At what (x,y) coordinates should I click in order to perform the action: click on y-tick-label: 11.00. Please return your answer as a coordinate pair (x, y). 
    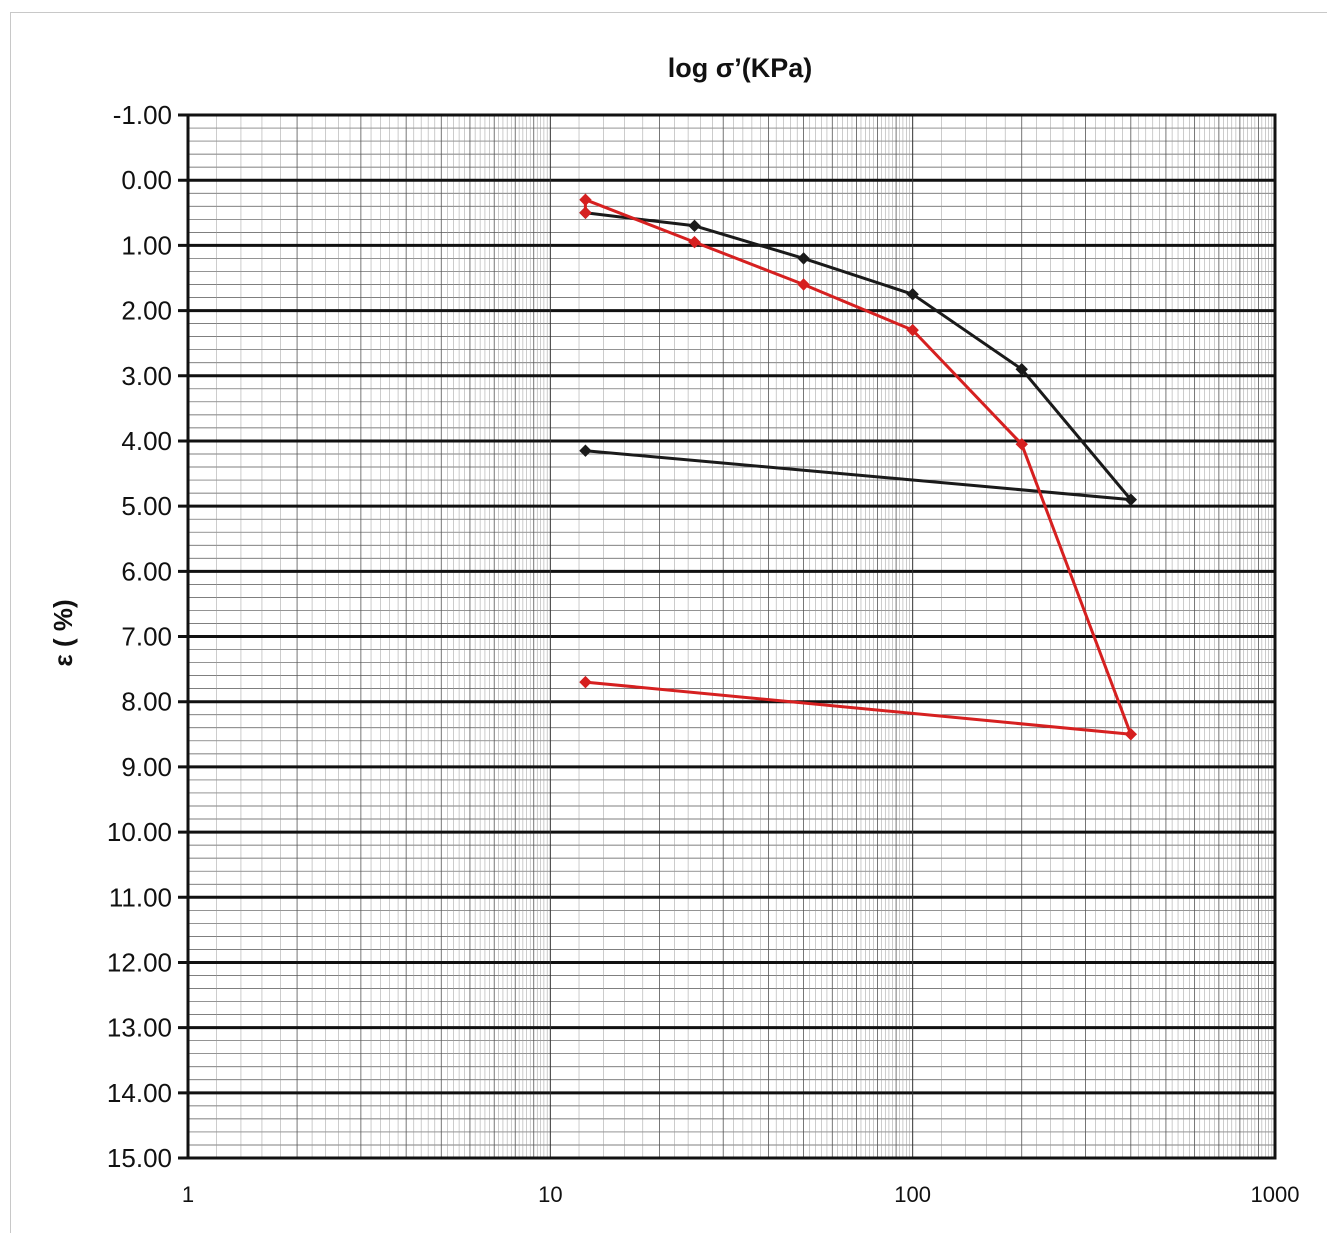
    Looking at the image, I should click on (140, 897).